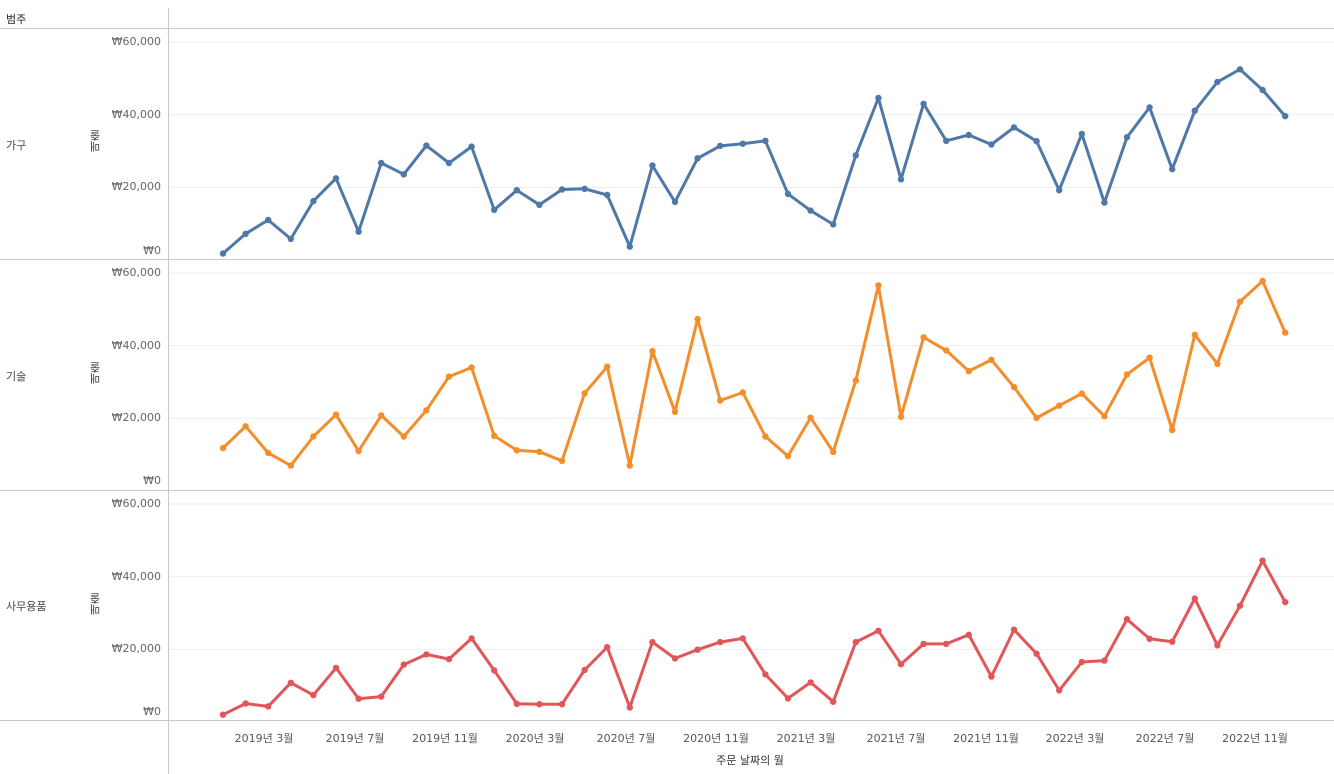  I want to click on x-axis-title: 주문 날짜의 월, so click(750, 760).